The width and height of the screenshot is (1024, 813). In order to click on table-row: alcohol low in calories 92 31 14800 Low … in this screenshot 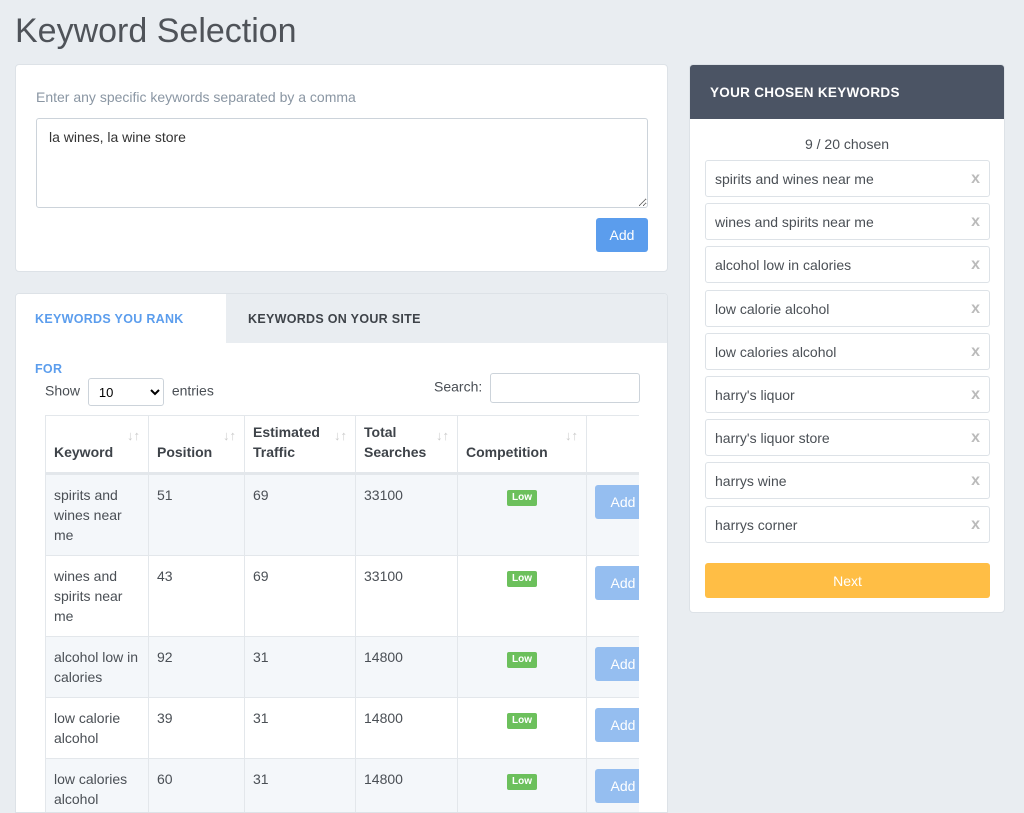, I will do `click(343, 667)`.